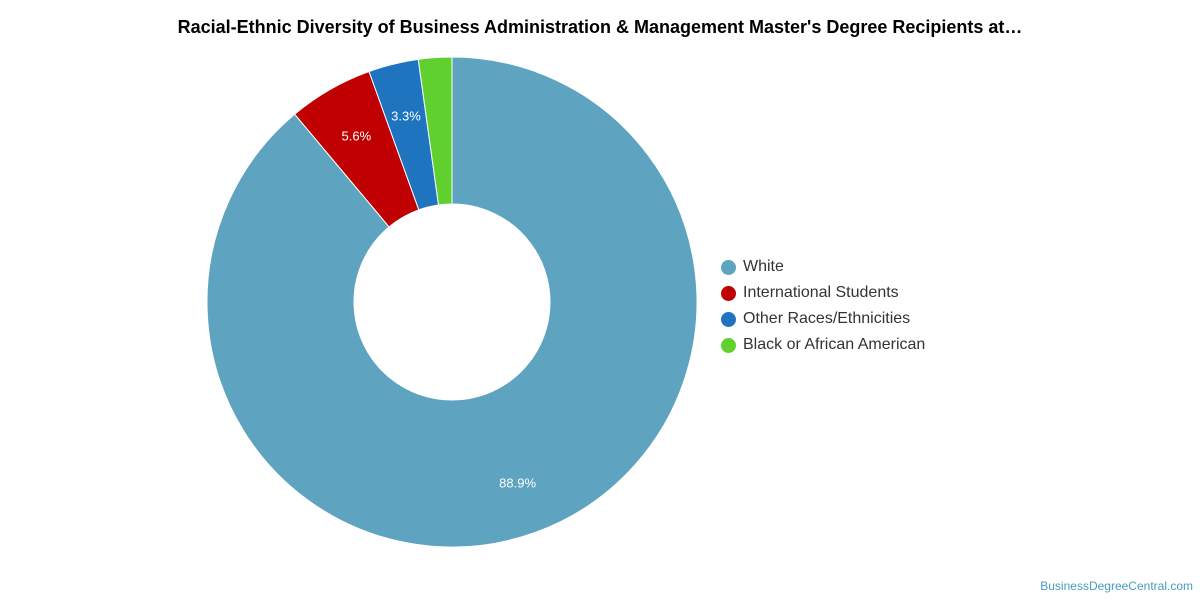  What do you see at coordinates (357, 136) in the screenshot?
I see `slice-label-international-students: 5.6%` at bounding box center [357, 136].